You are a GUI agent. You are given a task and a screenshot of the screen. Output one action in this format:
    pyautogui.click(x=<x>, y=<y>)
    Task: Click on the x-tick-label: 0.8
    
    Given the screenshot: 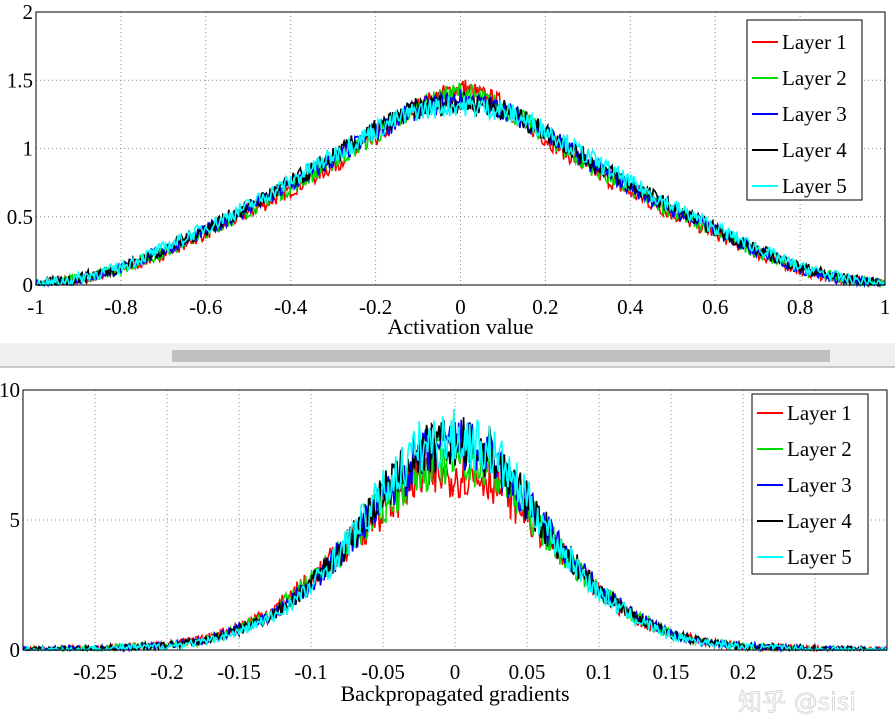 What is the action you would take?
    pyautogui.click(x=800, y=307)
    